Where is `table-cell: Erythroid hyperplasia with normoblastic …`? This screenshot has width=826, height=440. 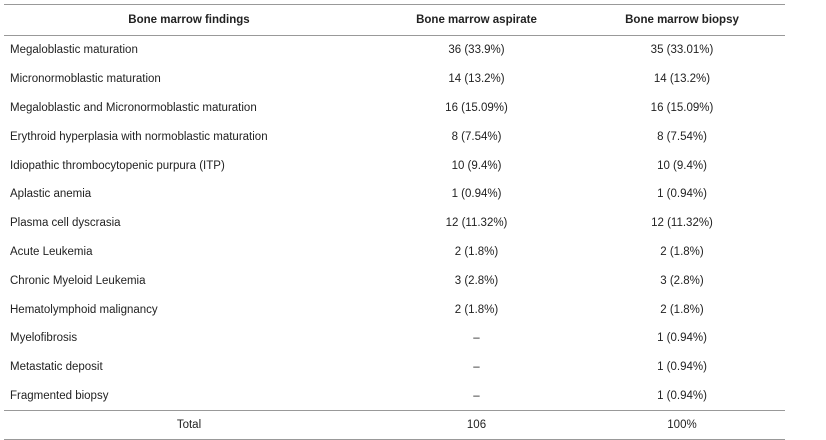
table-cell: Erythroid hyperplasia with normoblastic … is located at coordinates (139, 136).